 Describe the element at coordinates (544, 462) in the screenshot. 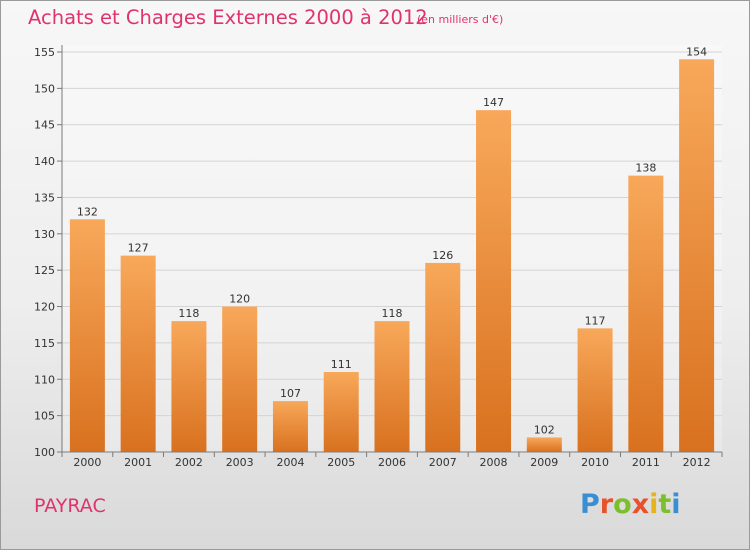

I see `x-tick-label: 2009` at that location.